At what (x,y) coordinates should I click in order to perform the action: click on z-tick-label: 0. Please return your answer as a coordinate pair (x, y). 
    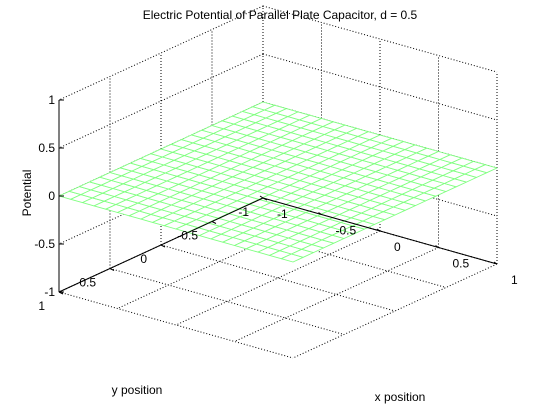
    Looking at the image, I should click on (51, 196).